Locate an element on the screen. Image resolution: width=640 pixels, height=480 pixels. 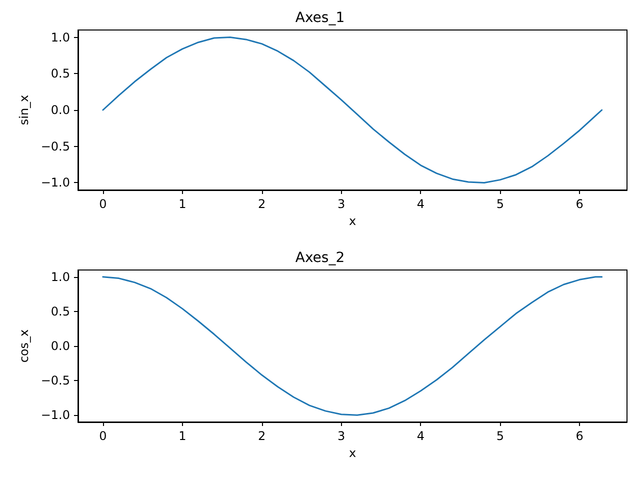
y-axis-title: cos_x is located at coordinates (23, 346).